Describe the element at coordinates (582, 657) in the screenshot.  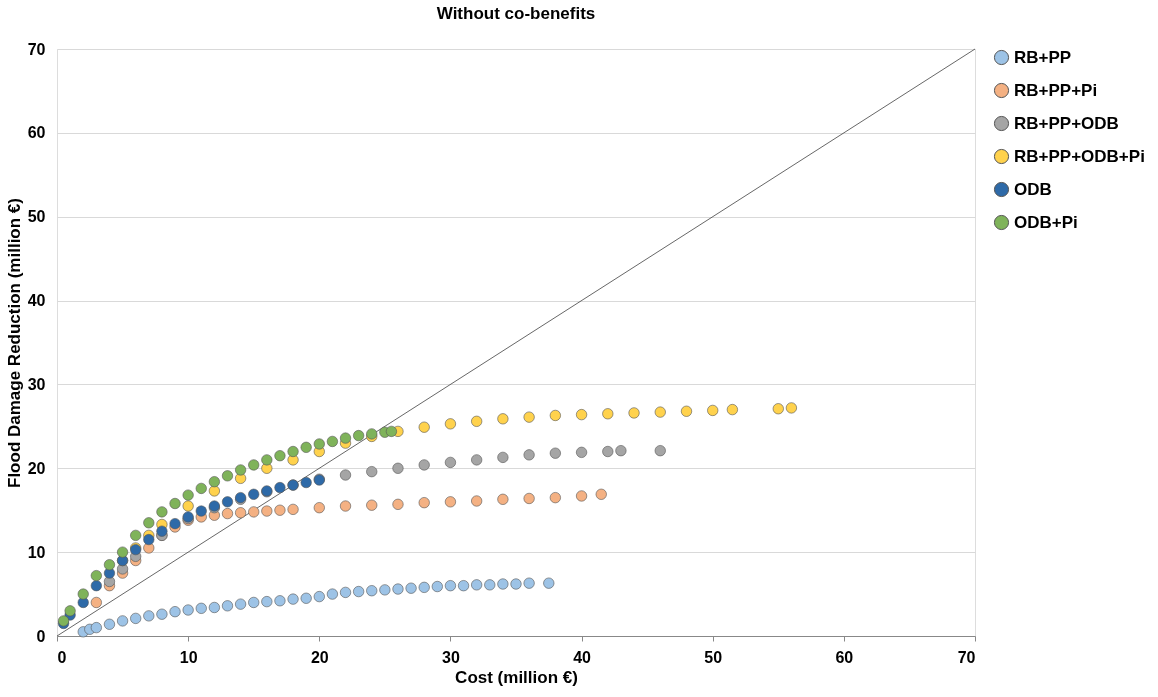
I see `x-tick-label: 40` at that location.